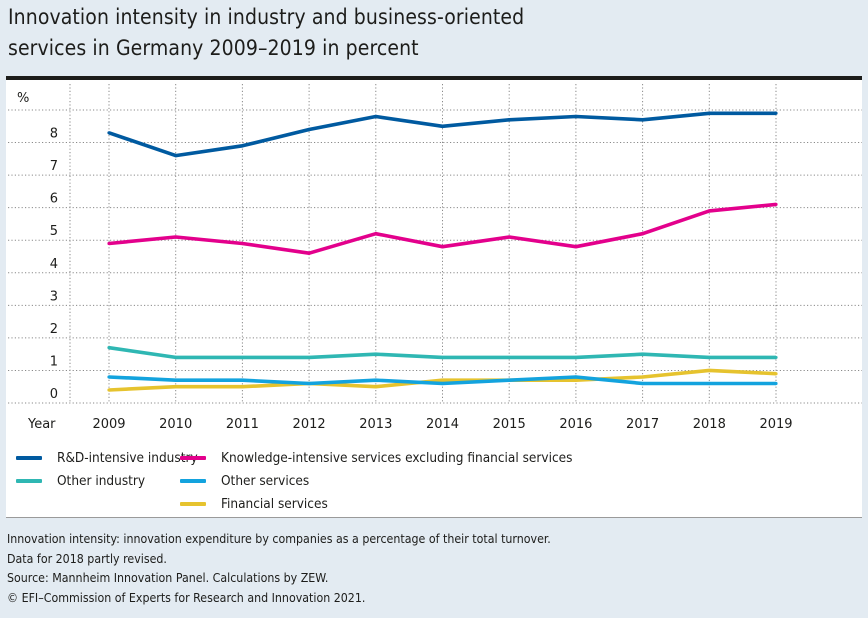 This screenshot has height=618, width=868. I want to click on legend-label: Financial services, so click(274, 504).